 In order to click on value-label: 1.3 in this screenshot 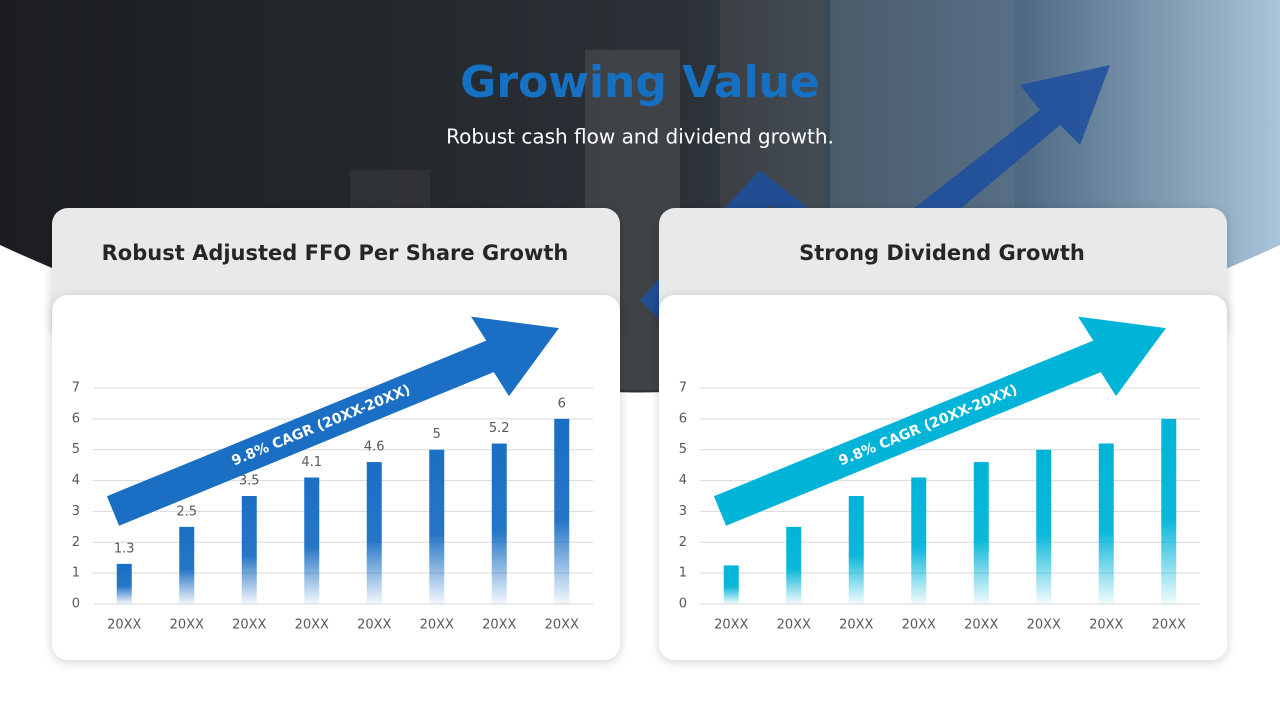, I will do `click(124, 548)`.